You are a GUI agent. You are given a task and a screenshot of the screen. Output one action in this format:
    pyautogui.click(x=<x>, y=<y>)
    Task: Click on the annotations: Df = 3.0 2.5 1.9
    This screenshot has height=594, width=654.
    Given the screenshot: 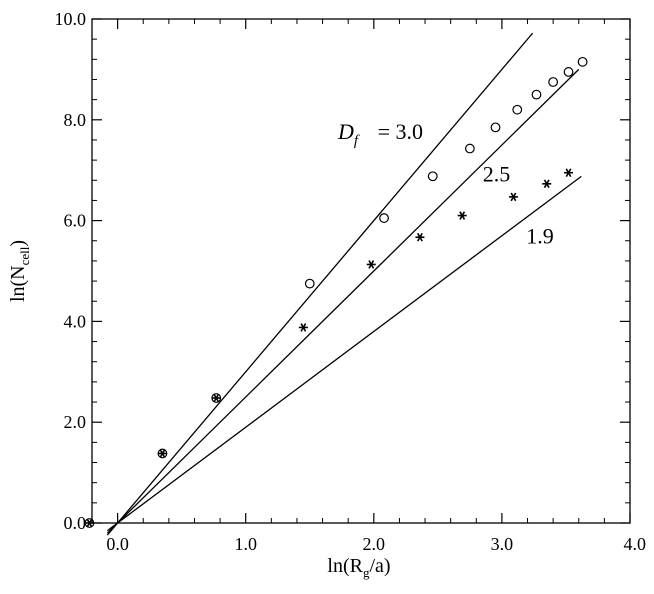 What is the action you would take?
    pyautogui.click(x=445, y=183)
    